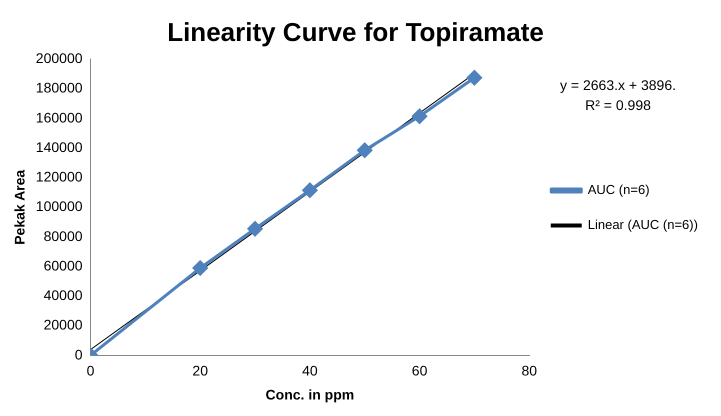 Image resolution: width=721 pixels, height=416 pixels. I want to click on y-tick-label: 180000, so click(59, 88).